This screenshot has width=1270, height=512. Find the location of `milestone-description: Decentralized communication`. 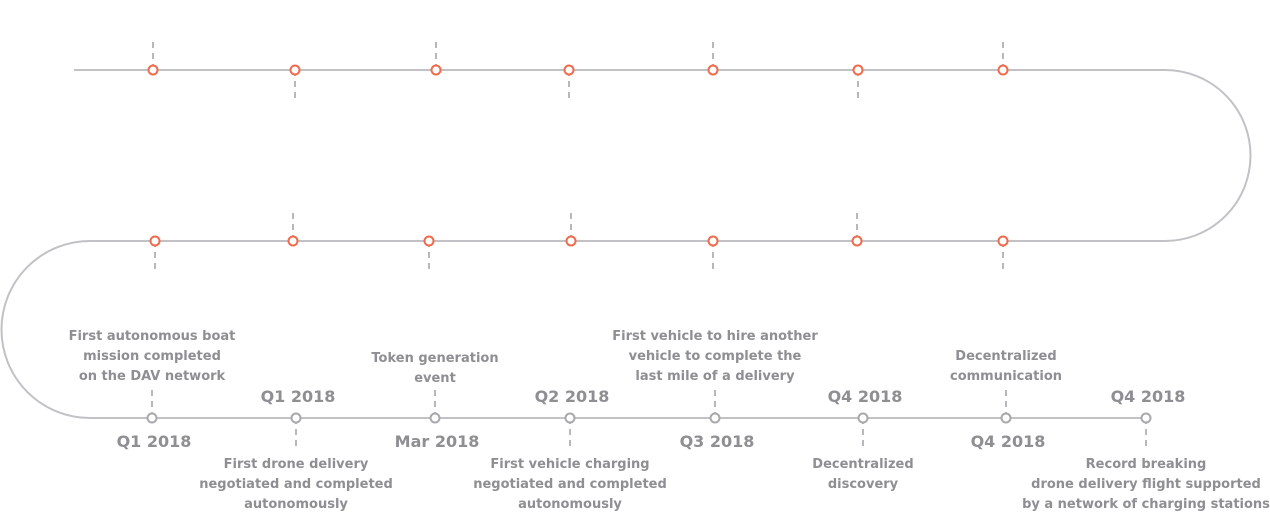

milestone-description: Decentralized communication is located at coordinates (1006, 366).